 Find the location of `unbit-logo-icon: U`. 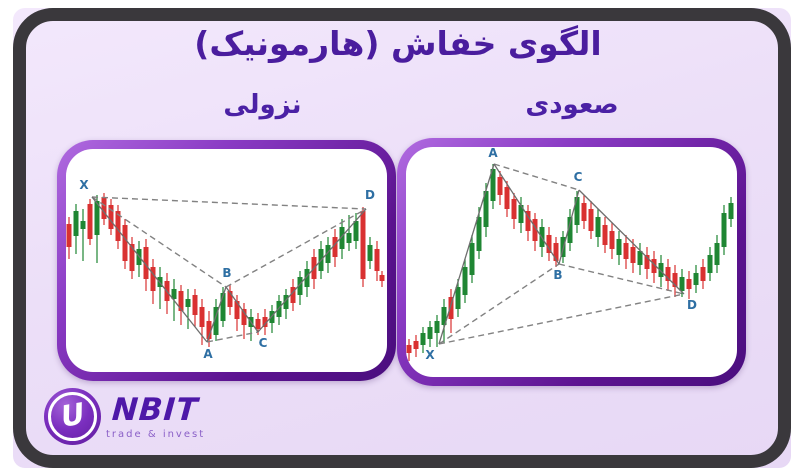

unbit-logo-icon: U is located at coordinates (72, 416).